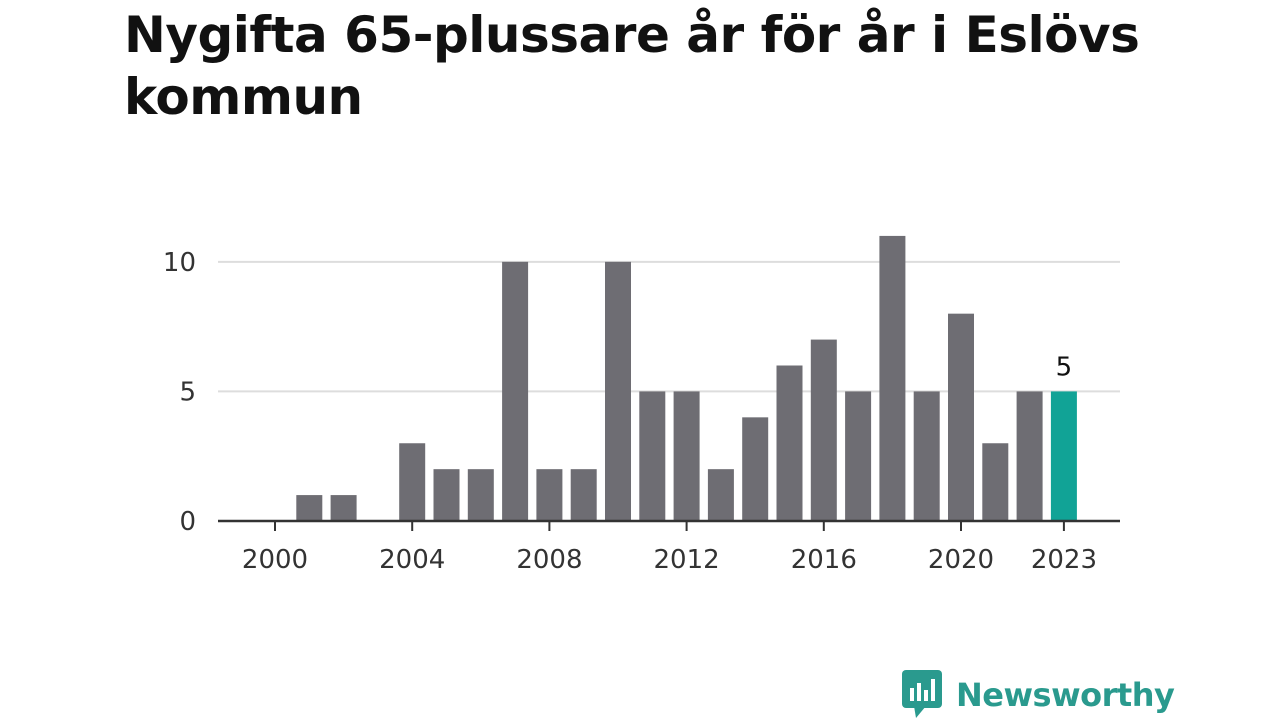  I want to click on bar-2009, so click(583, 495).